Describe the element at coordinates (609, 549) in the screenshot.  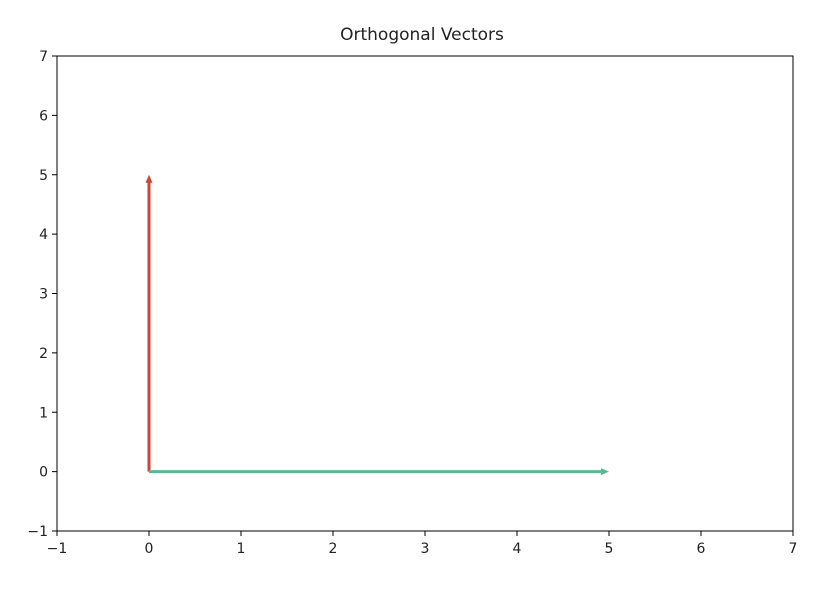
I see `x-tick-label: 5` at that location.